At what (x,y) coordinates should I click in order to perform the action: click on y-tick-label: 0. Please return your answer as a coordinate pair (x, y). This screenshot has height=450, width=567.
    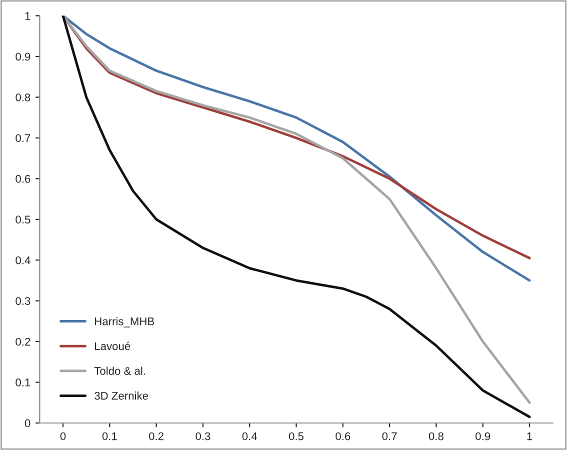
    Looking at the image, I should click on (27, 423).